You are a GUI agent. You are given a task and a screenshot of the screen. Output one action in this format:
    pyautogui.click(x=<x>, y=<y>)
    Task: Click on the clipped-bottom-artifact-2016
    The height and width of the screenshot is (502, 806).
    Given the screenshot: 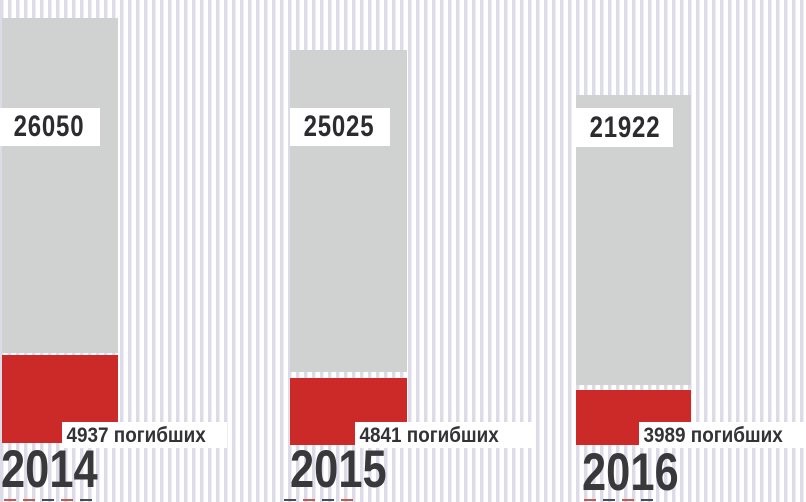 What is the action you would take?
    pyautogui.click(x=618, y=500)
    